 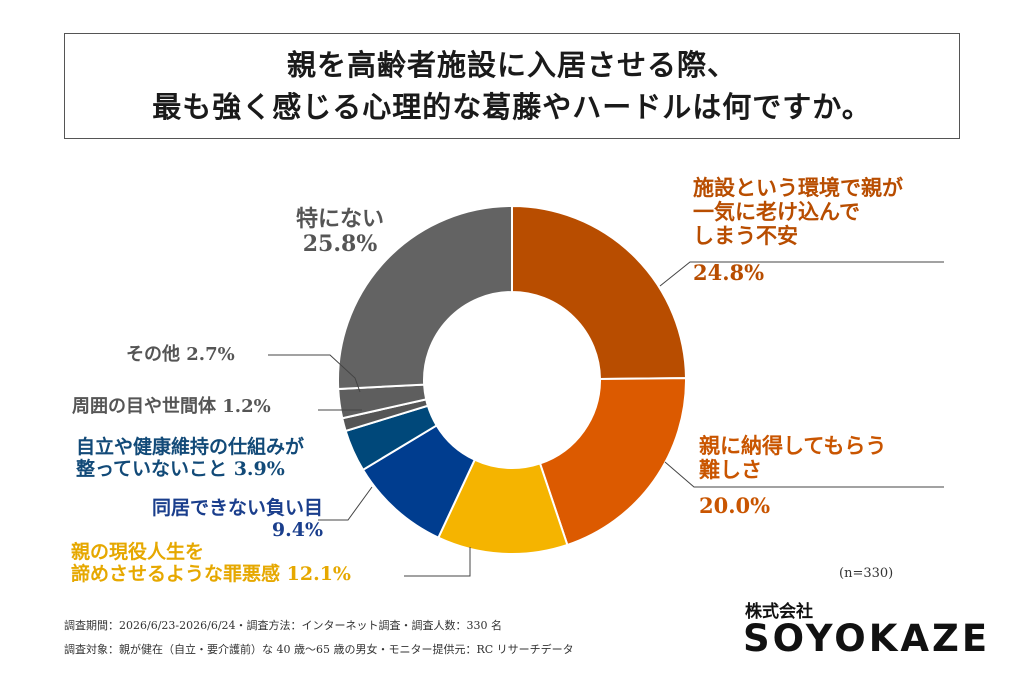 I want to click on label-text-line: 特にない, so click(x=340, y=219).